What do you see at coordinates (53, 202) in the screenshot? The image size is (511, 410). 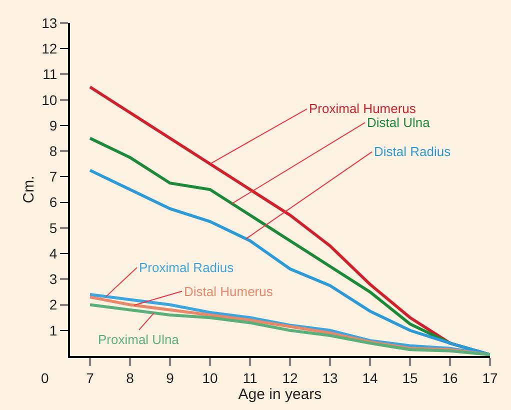 I see `y-tick-label: 6` at bounding box center [53, 202].